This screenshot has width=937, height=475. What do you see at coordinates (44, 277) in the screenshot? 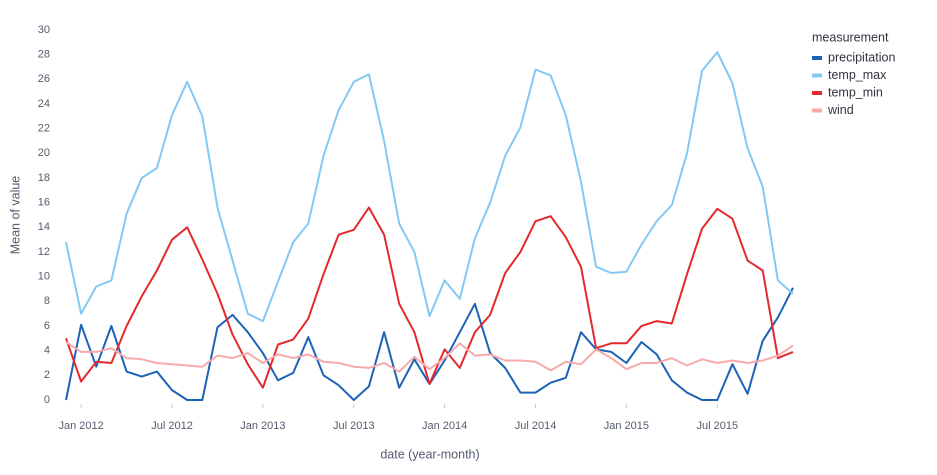
I see `y-tick-label: 10` at bounding box center [44, 277].